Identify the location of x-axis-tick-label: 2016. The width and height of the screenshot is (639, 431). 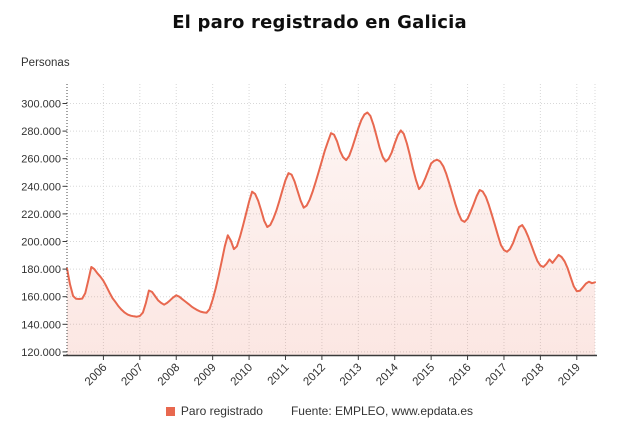
(460, 375).